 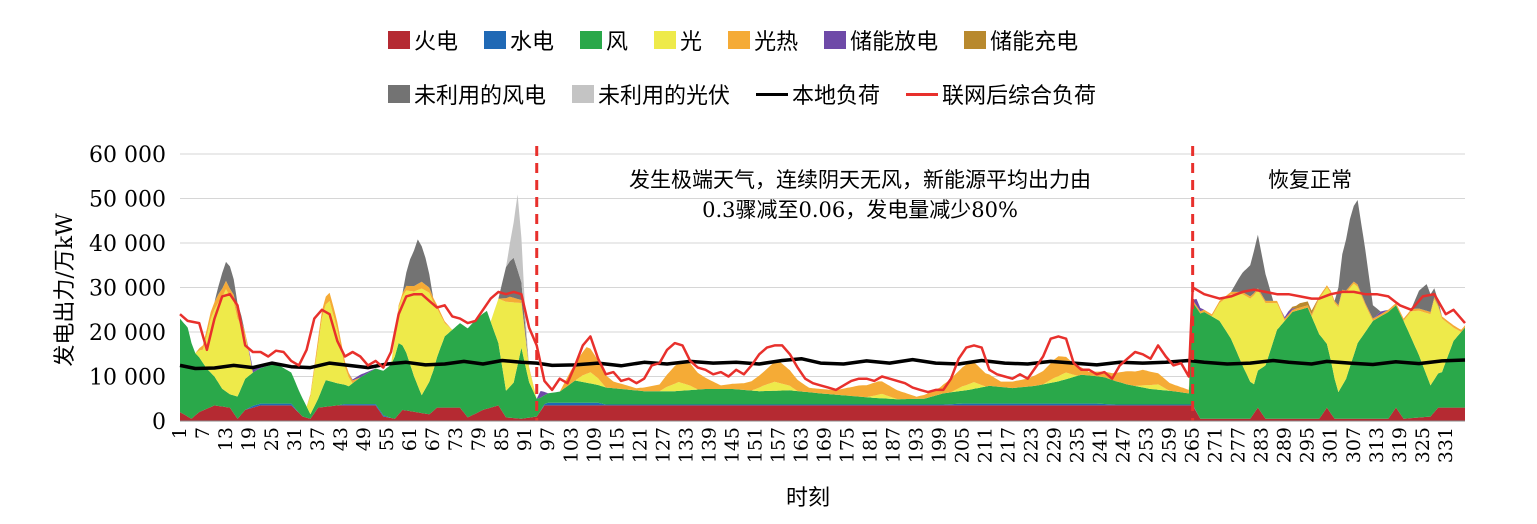 I want to click on legend-item-9: 本地负荷, so click(x=818, y=94).